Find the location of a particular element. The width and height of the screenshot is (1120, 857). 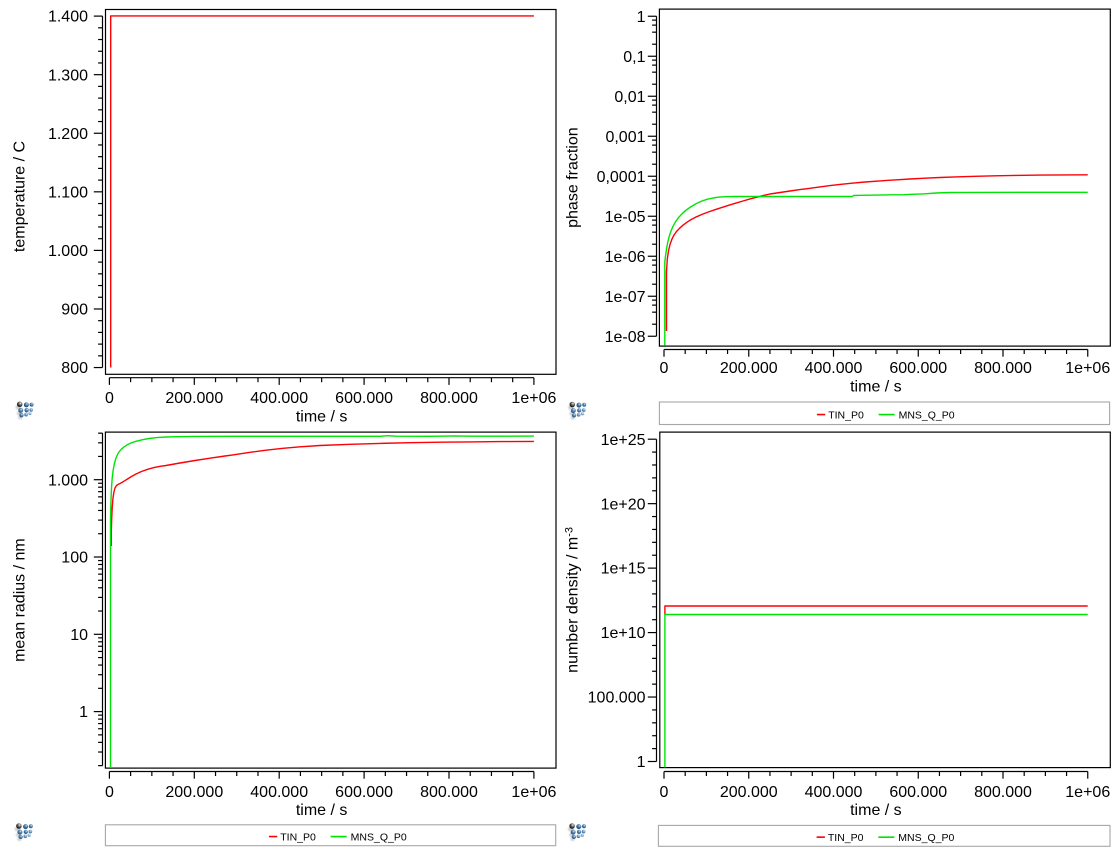

svg-text: 1.200 is located at coordinates (68, 134).